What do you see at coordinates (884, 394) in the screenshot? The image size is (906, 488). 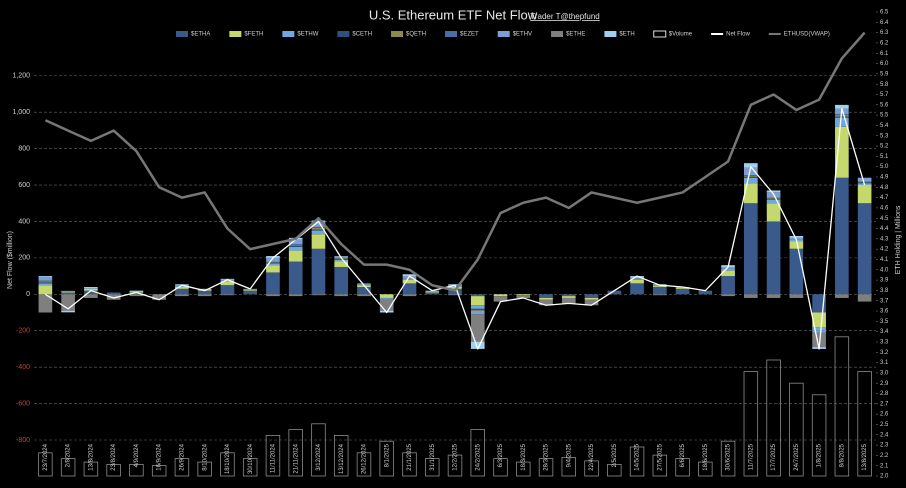 I see `y2-tick-label: 2.8` at bounding box center [884, 394].